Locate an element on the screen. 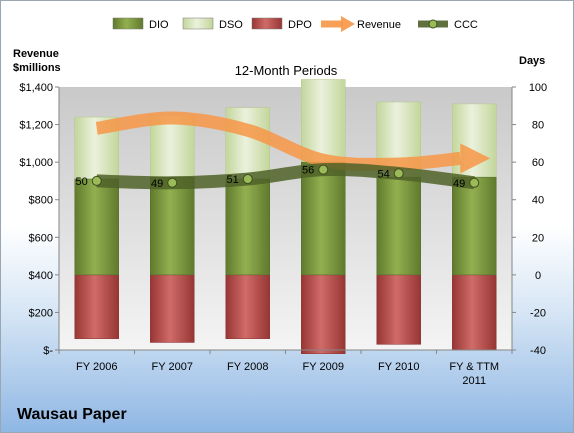 This screenshot has width=574, height=433. left-tick-label: $200 is located at coordinates (41, 313).